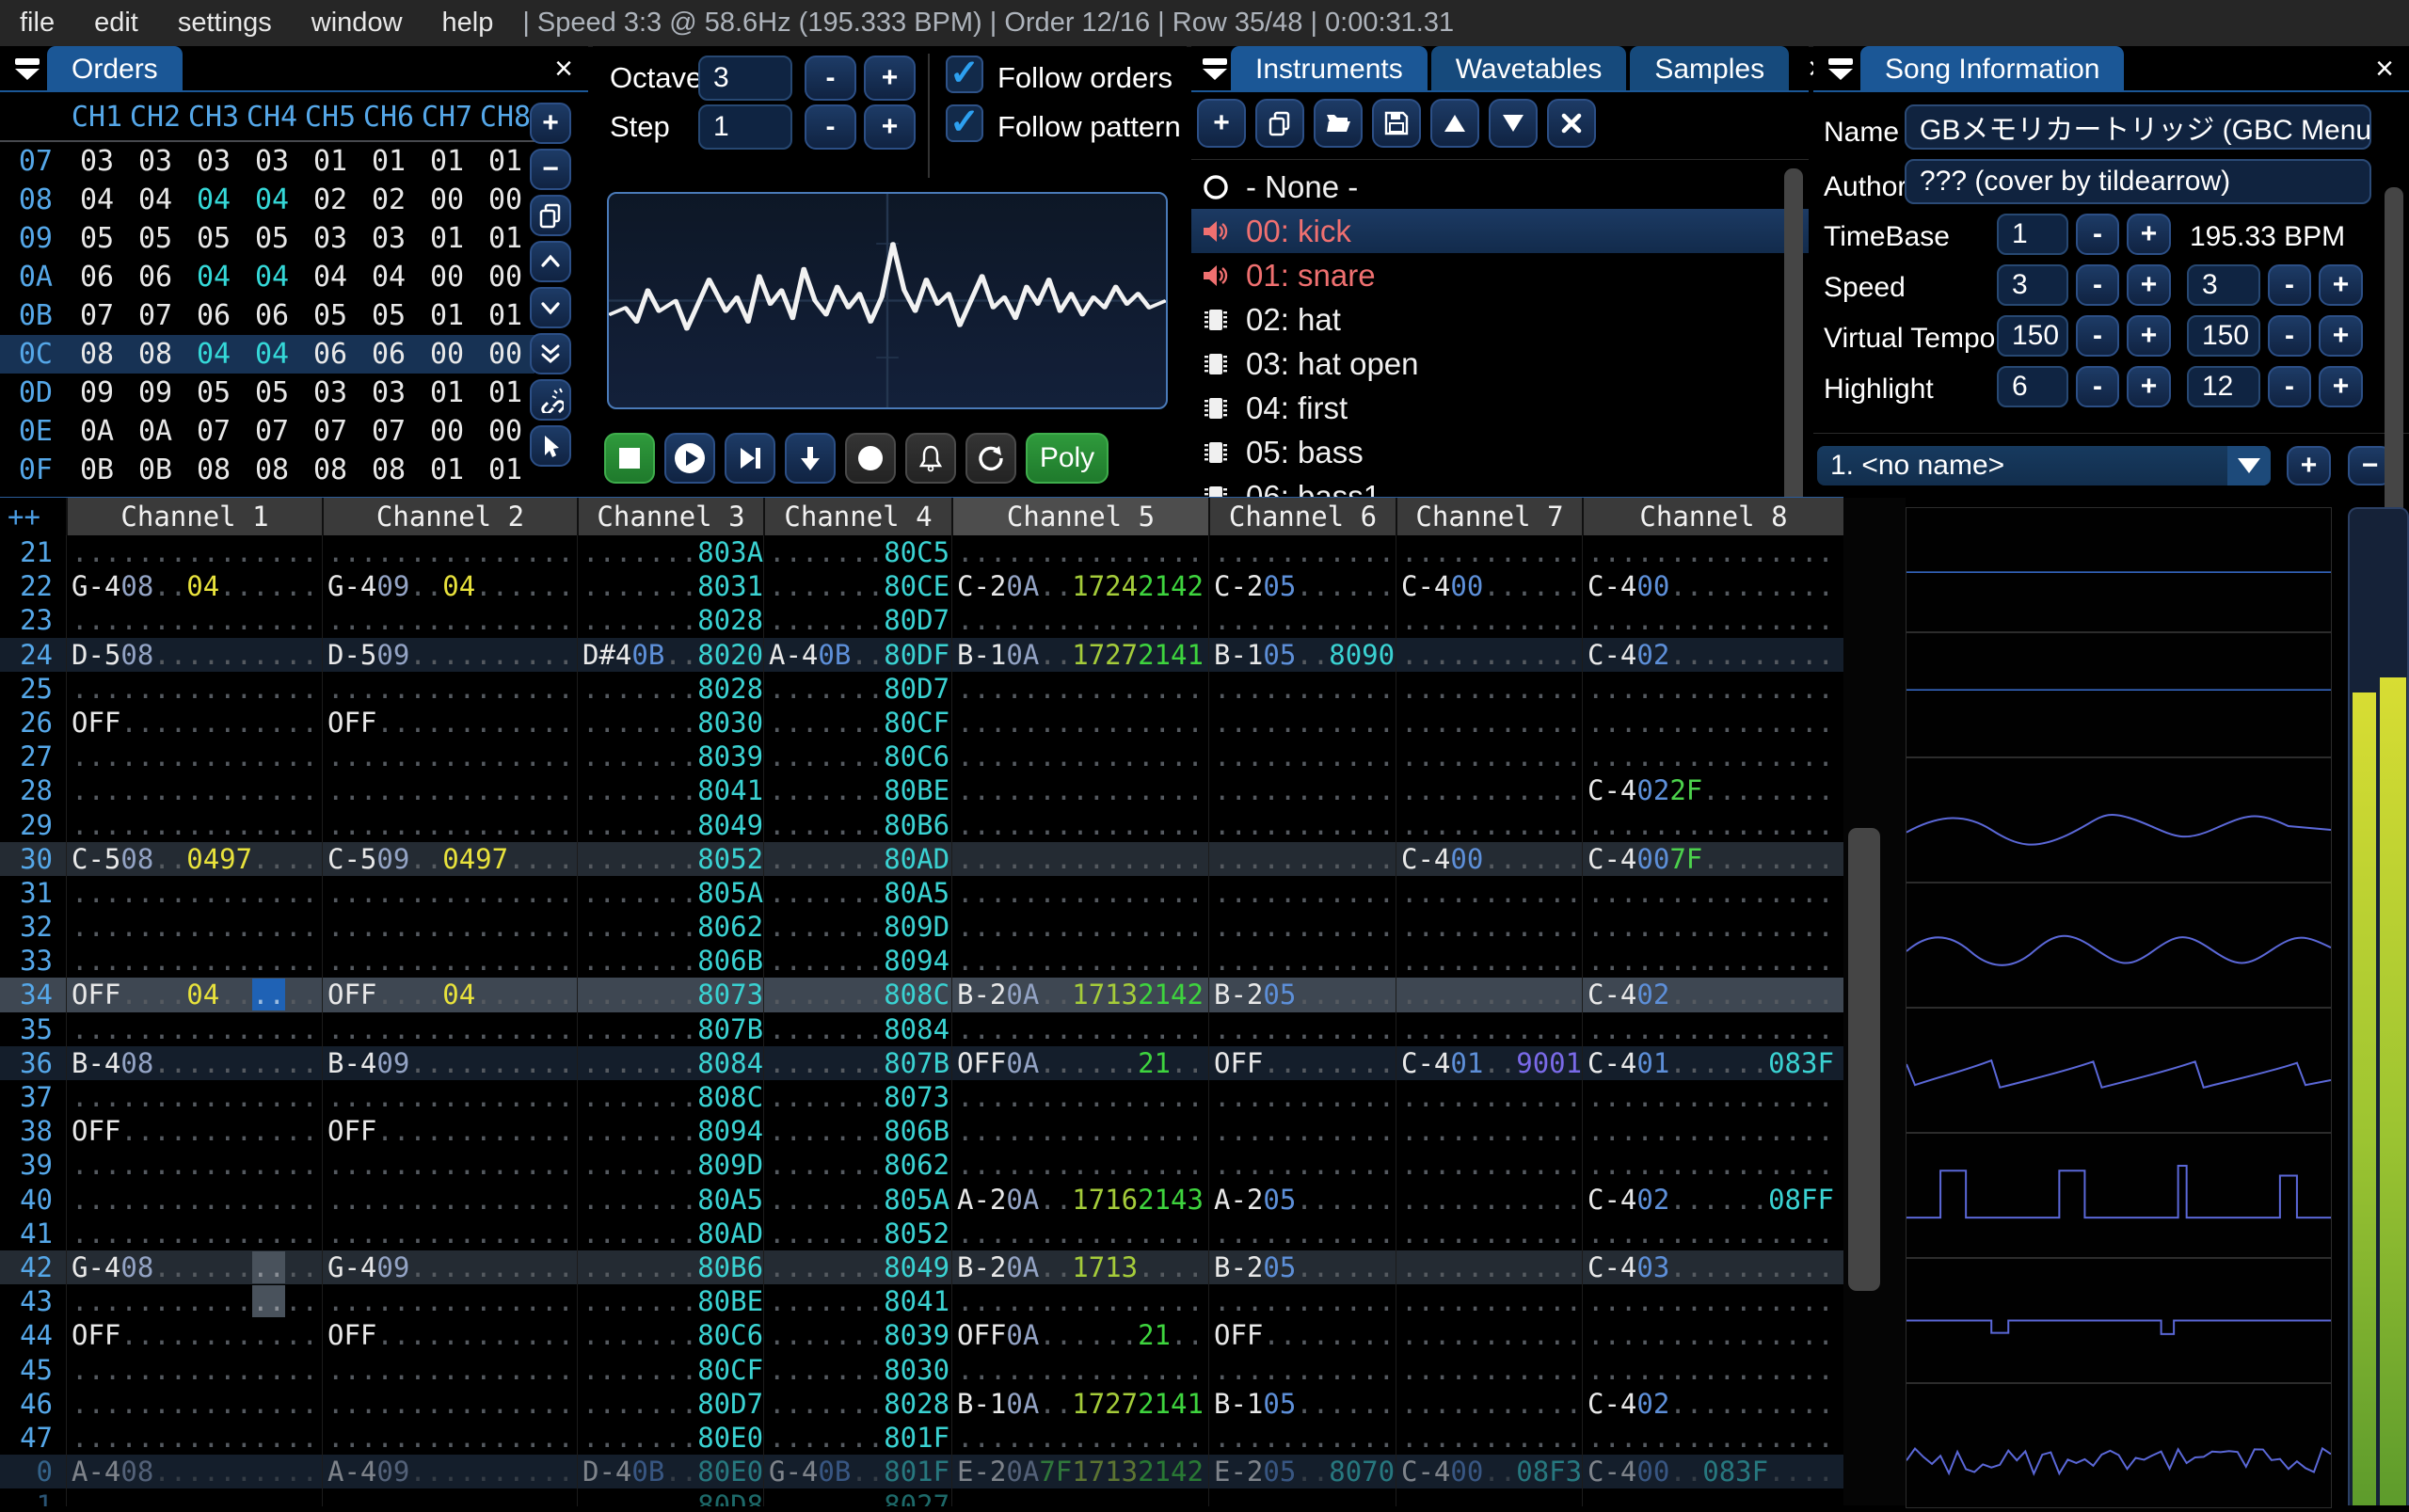 The height and width of the screenshot is (1512, 2409). Describe the element at coordinates (155, 162) in the screenshot. I see `order-cell: 03` at that location.